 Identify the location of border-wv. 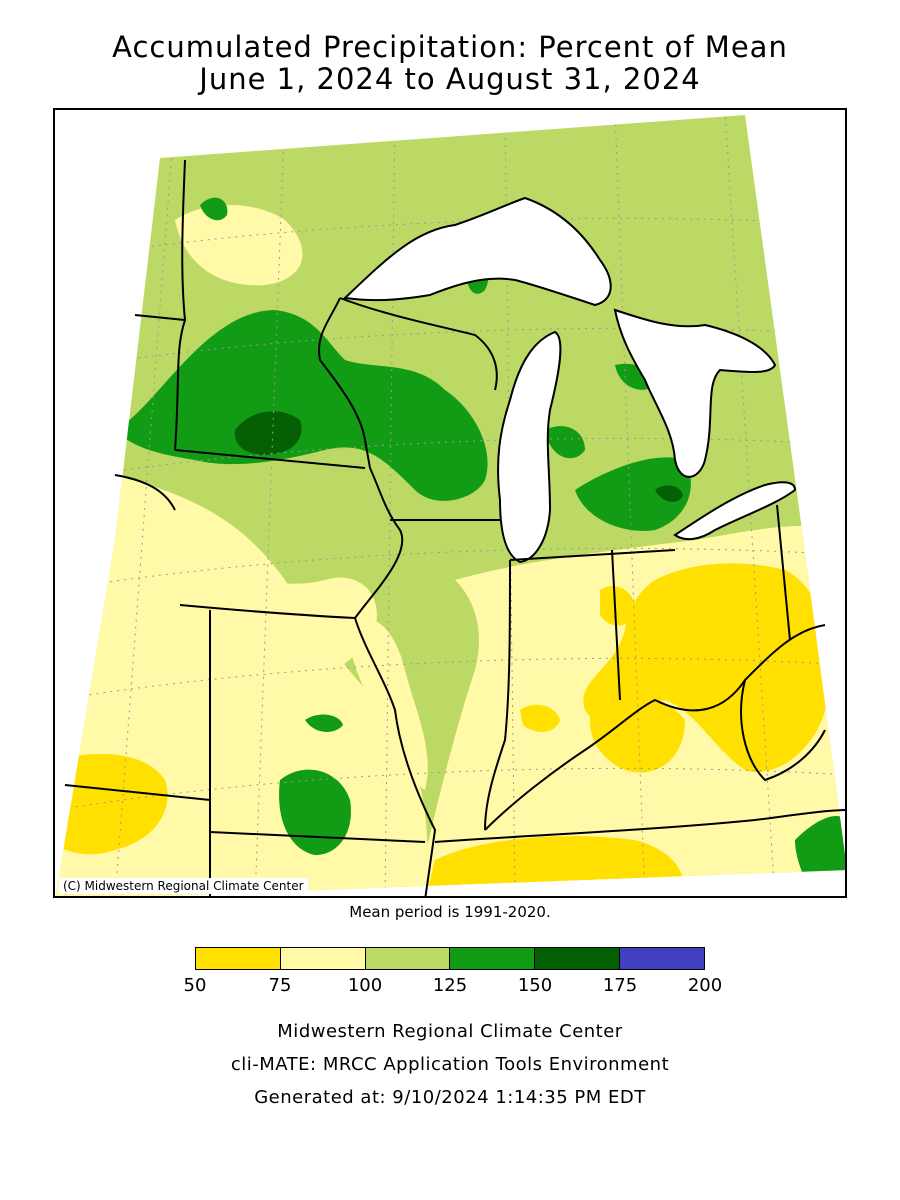
(783, 730).